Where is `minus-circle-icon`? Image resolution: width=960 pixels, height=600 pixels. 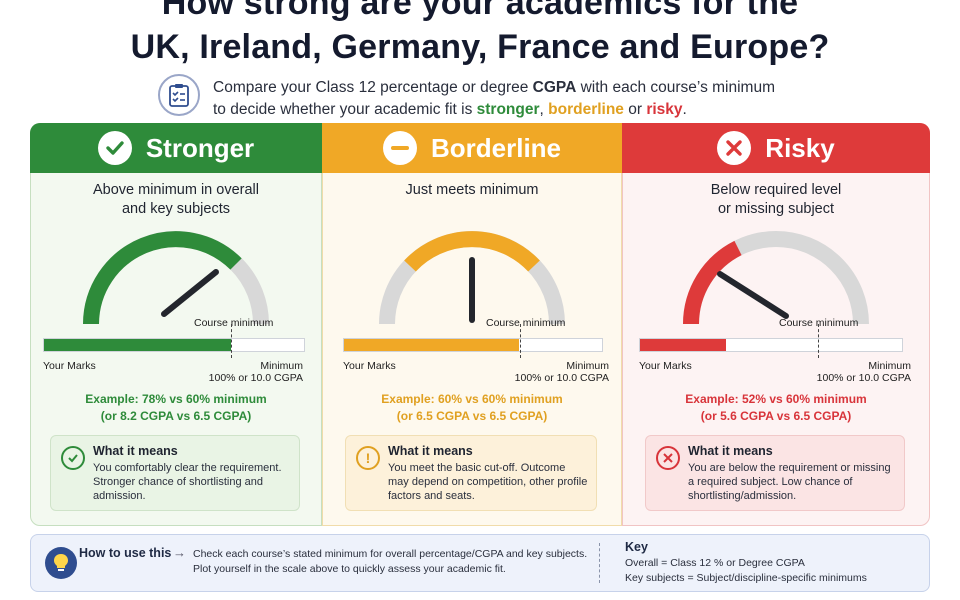 minus-circle-icon is located at coordinates (399, 148).